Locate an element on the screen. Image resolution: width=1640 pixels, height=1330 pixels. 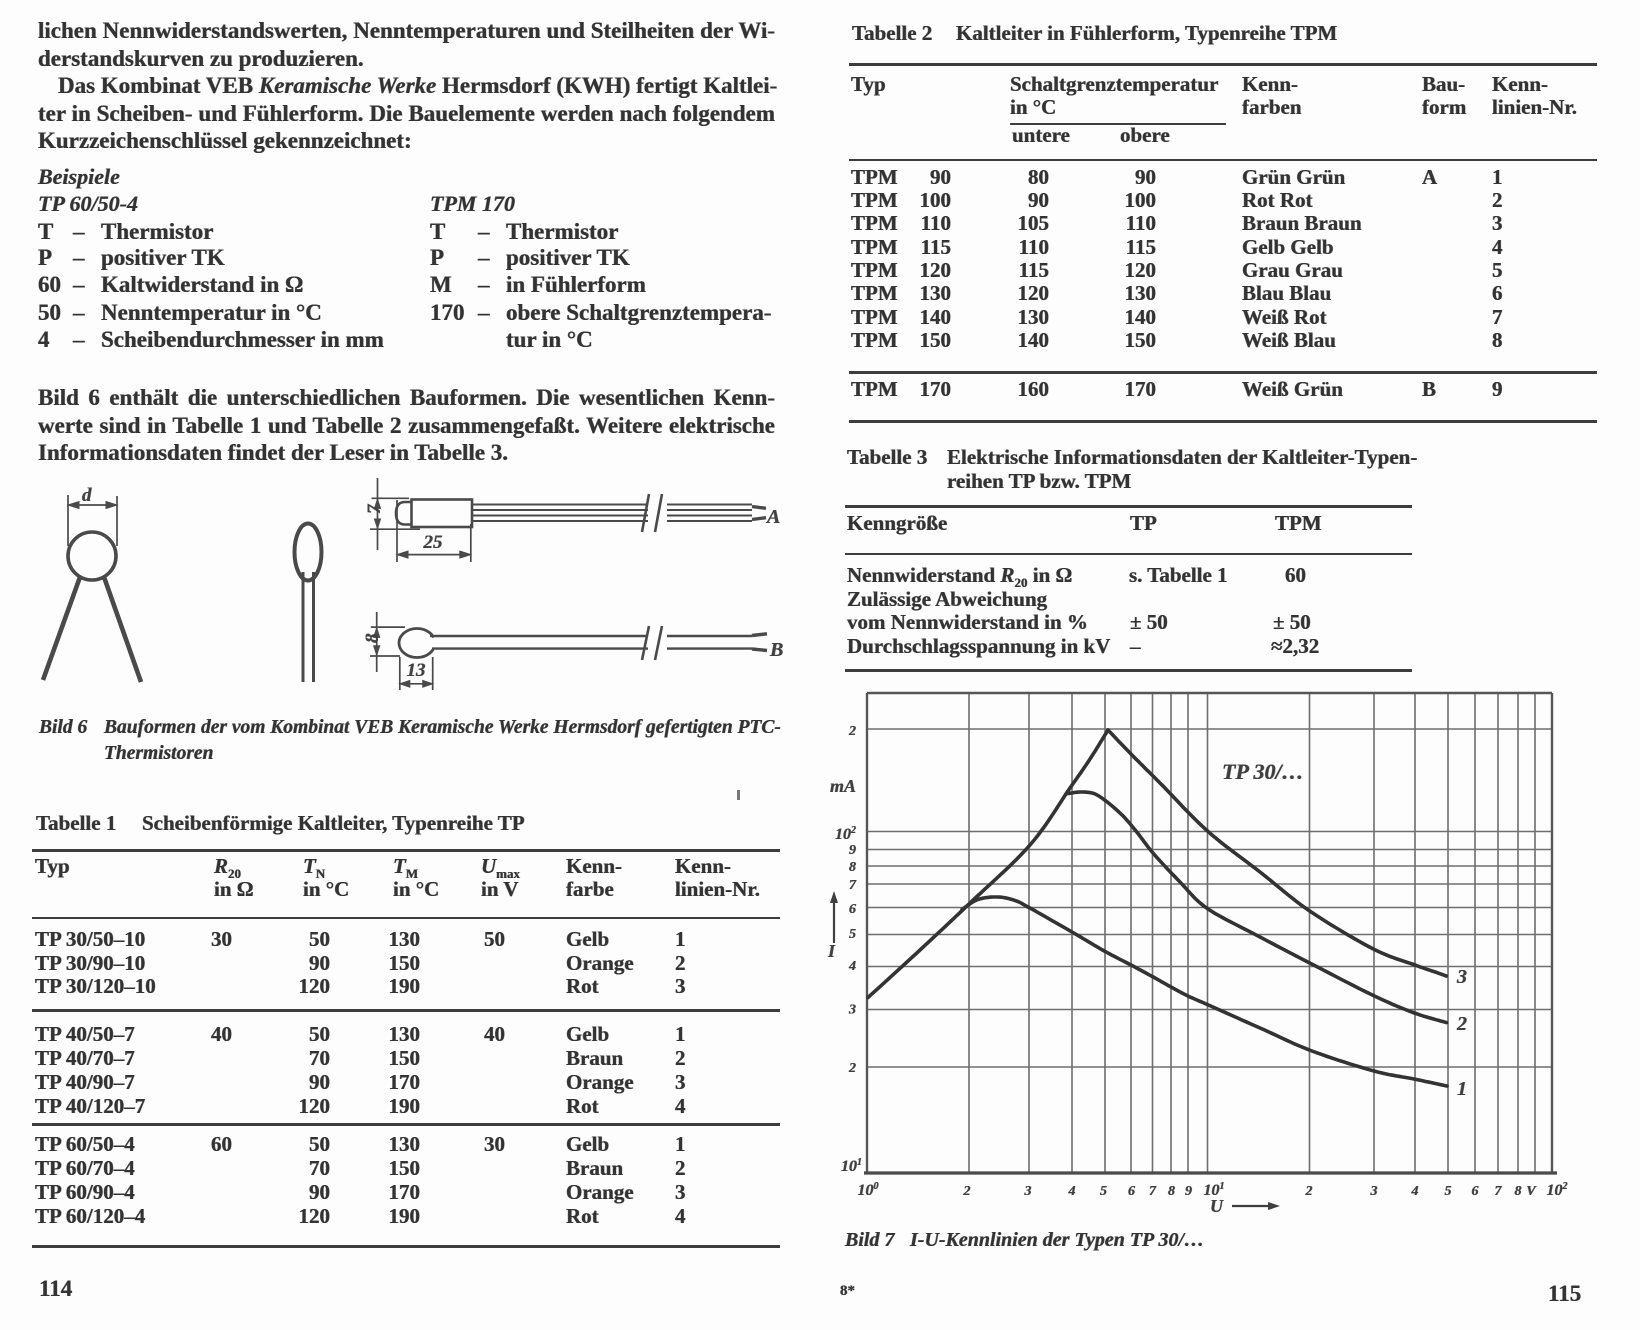
svg-text: 1 is located at coordinates (1462, 1089).